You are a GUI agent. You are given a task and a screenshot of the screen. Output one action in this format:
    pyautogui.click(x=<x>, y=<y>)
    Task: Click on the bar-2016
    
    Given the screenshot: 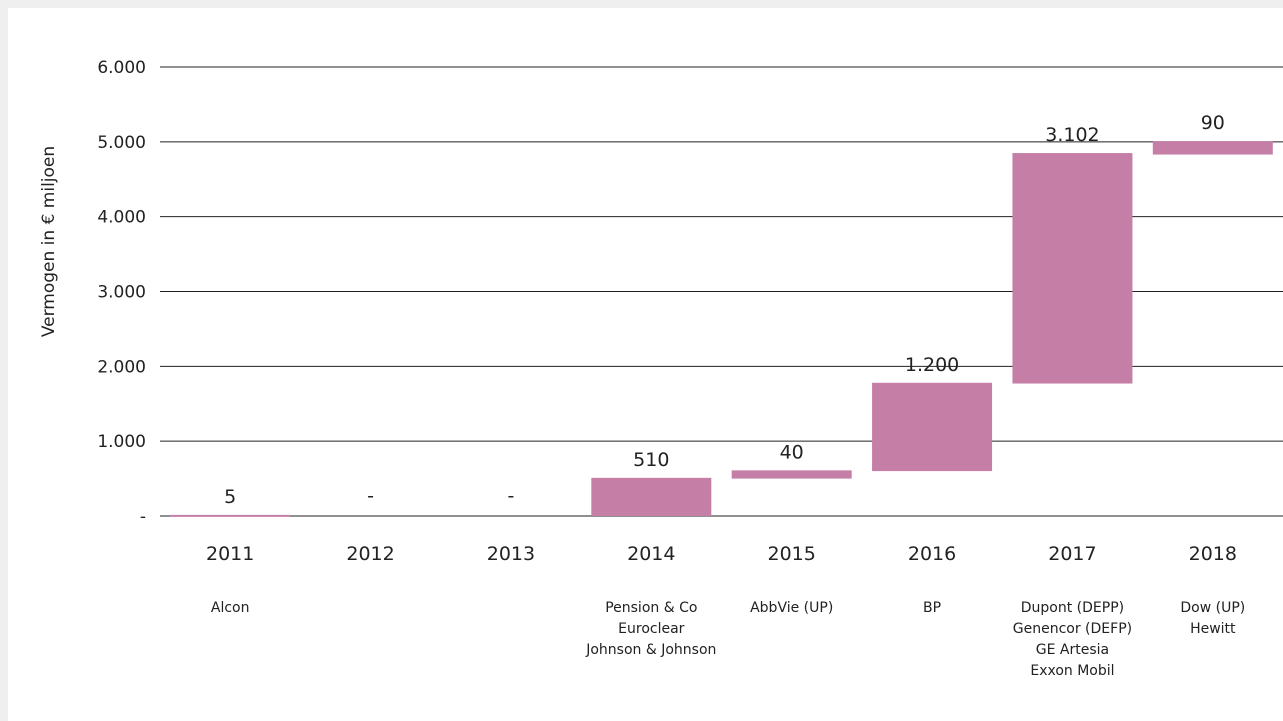 What is the action you would take?
    pyautogui.click(x=932, y=427)
    